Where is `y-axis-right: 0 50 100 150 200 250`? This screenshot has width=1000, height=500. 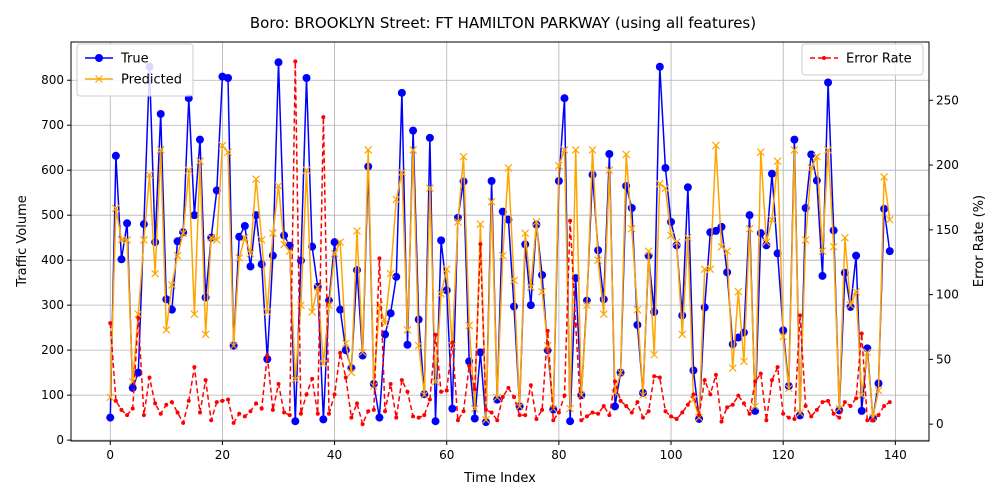 y-axis-right: 0 50 100 150 200 250 is located at coordinates (944, 262).